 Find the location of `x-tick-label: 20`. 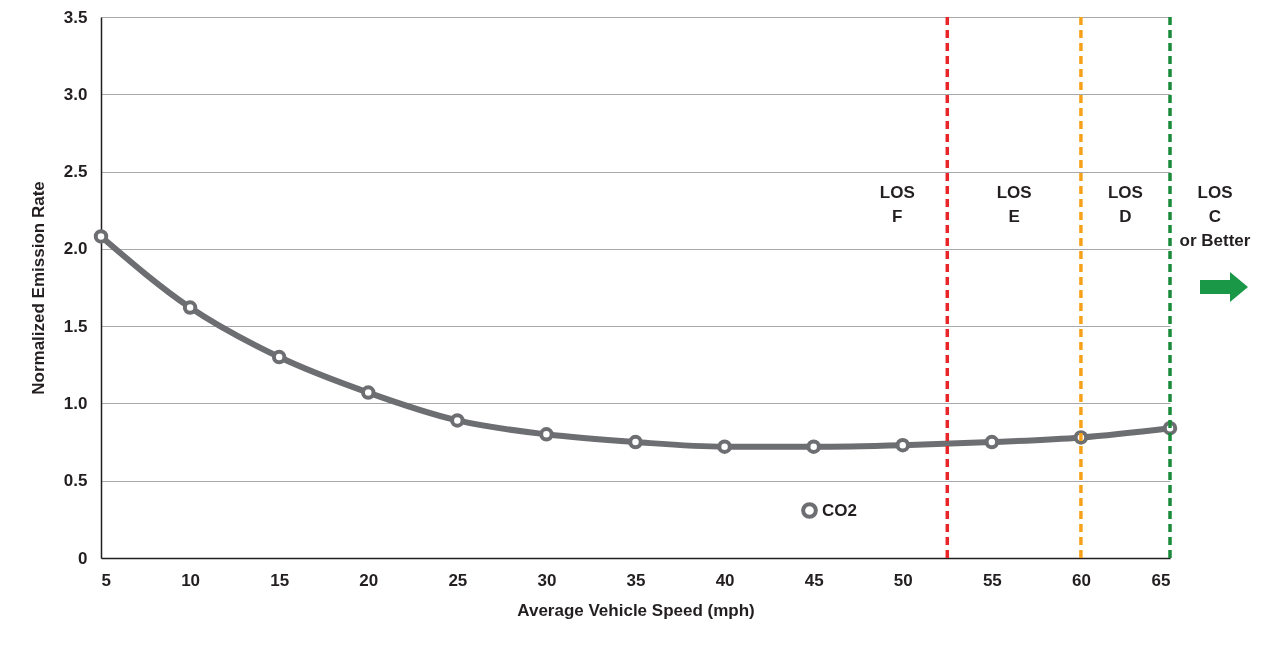

x-tick-label: 20 is located at coordinates (369, 580).